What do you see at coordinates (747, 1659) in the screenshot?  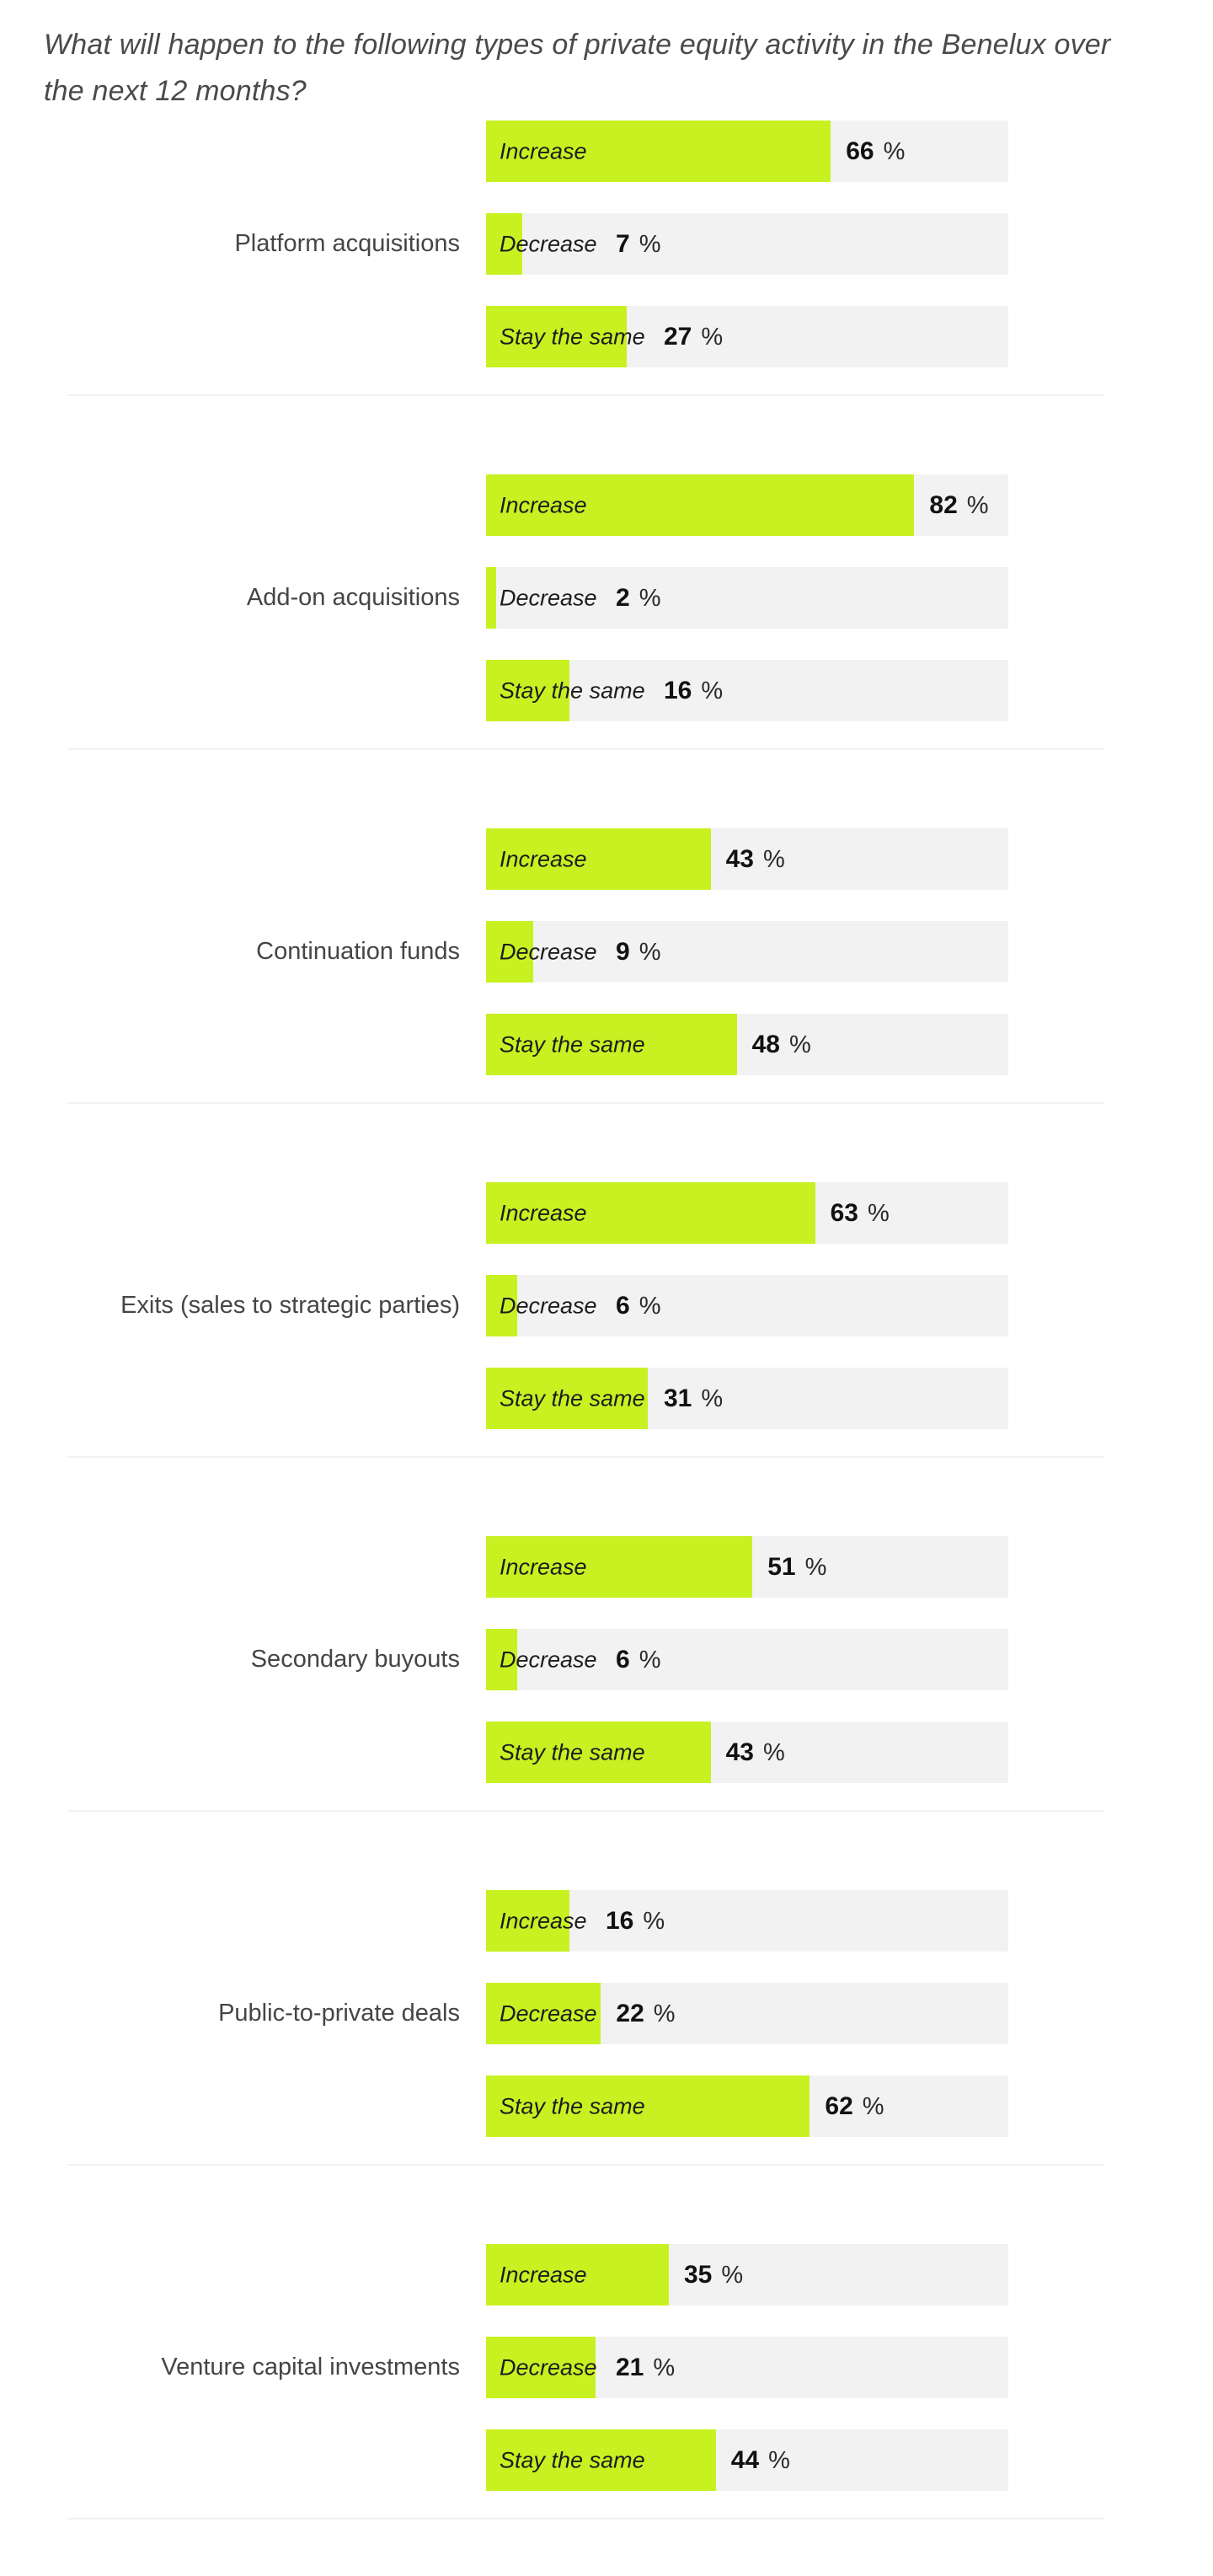 I see `bar-row: Decrease 6%` at bounding box center [747, 1659].